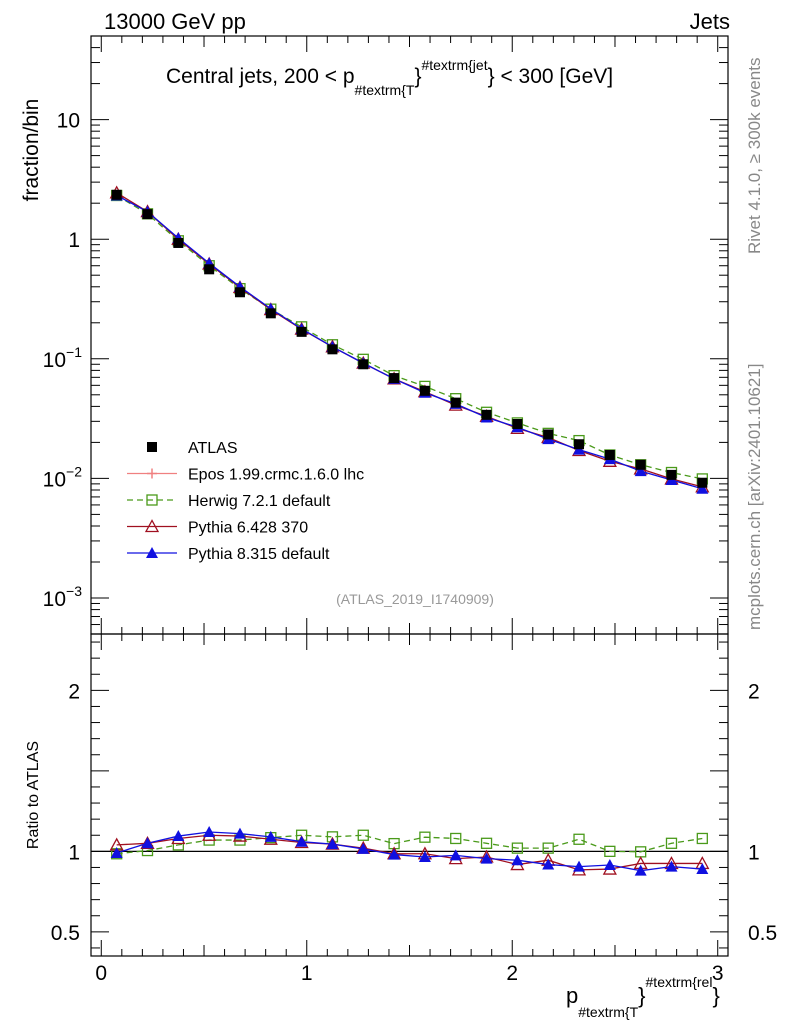 The image size is (786, 1024). Describe the element at coordinates (417, 76) in the screenshot. I see `title-brace: }` at that location.